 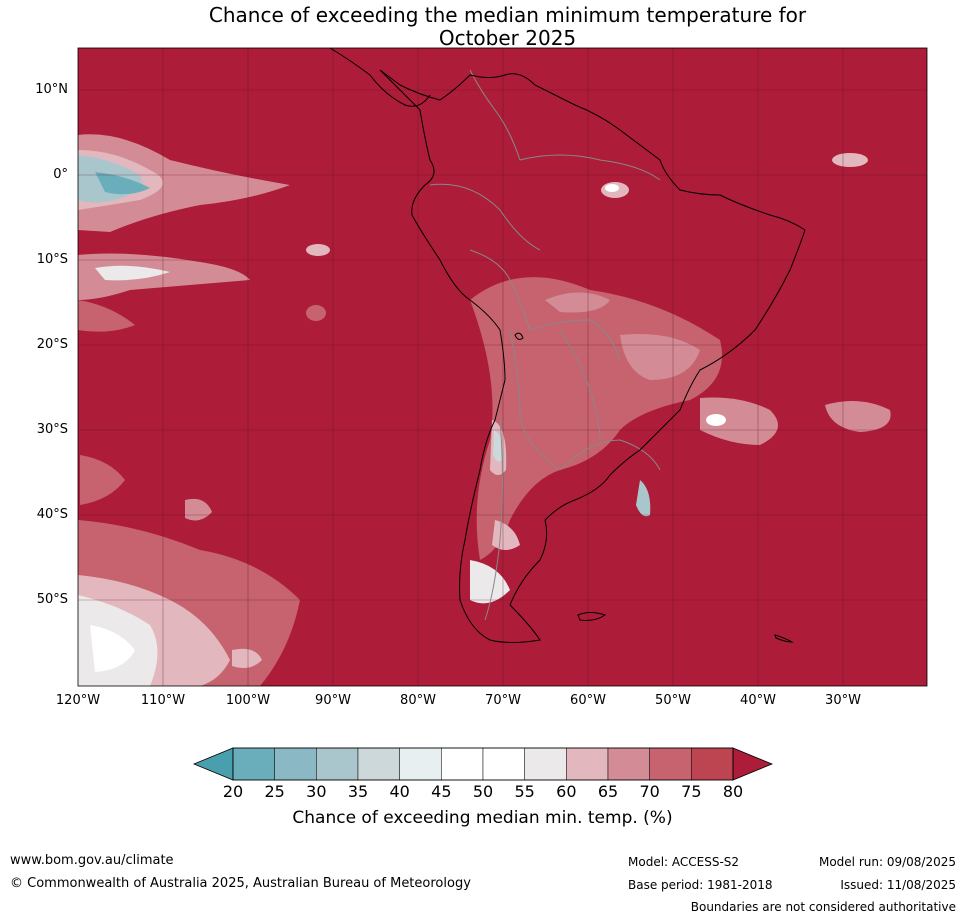 What do you see at coordinates (399, 791) in the screenshot?
I see `colorbar-tick-label: 40` at bounding box center [399, 791].